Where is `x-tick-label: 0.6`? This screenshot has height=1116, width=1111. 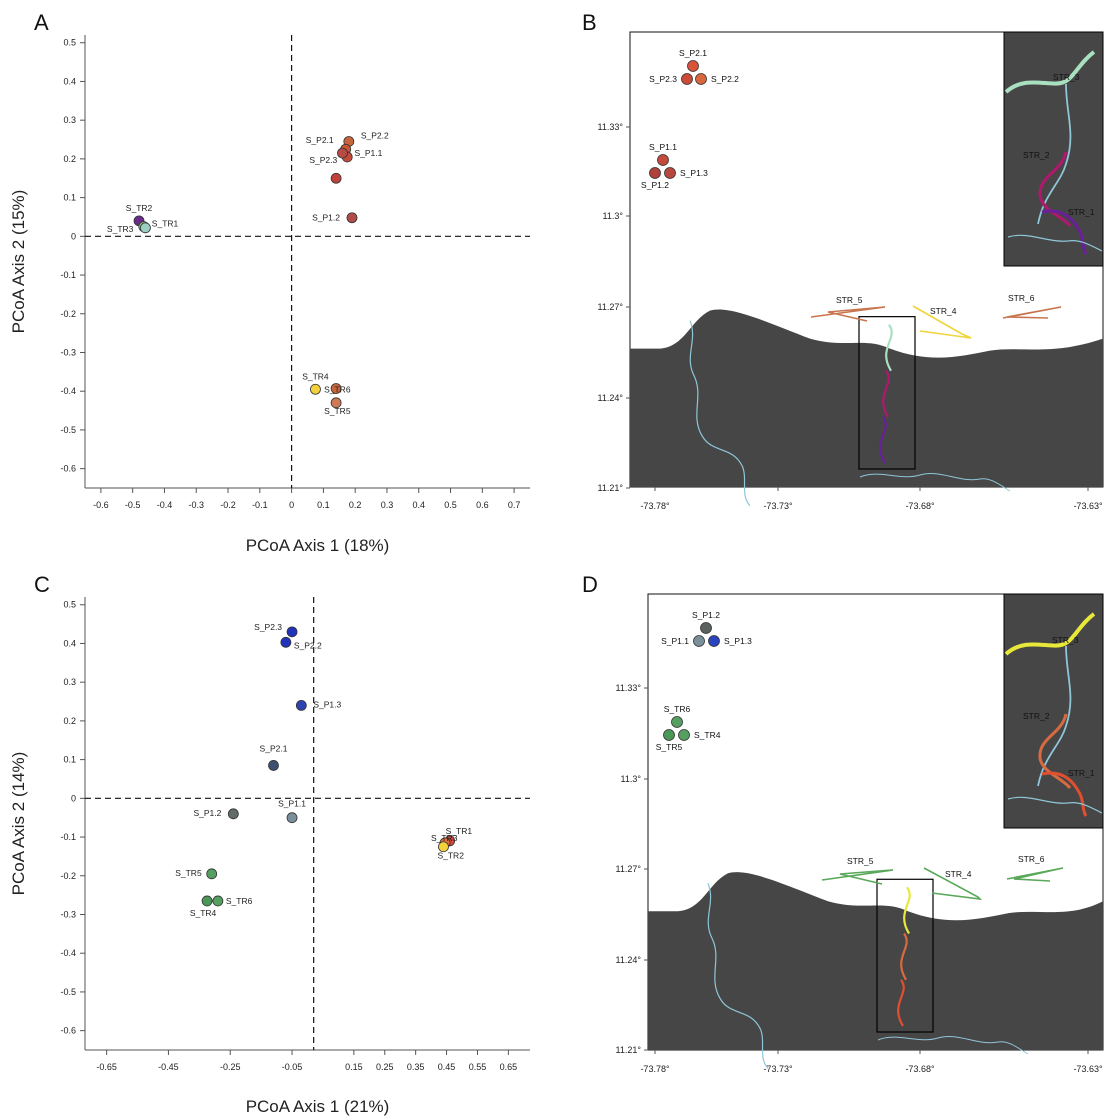 x-tick-label: 0.6 is located at coordinates (482, 505).